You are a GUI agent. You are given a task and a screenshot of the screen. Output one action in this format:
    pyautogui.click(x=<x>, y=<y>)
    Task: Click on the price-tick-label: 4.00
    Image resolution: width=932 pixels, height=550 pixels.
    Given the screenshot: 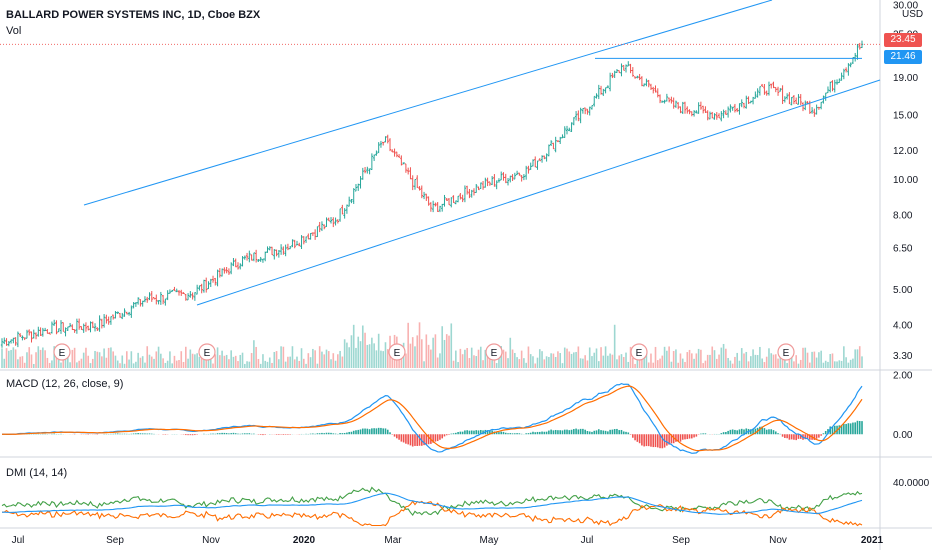 What is the action you would take?
    pyautogui.click(x=903, y=325)
    